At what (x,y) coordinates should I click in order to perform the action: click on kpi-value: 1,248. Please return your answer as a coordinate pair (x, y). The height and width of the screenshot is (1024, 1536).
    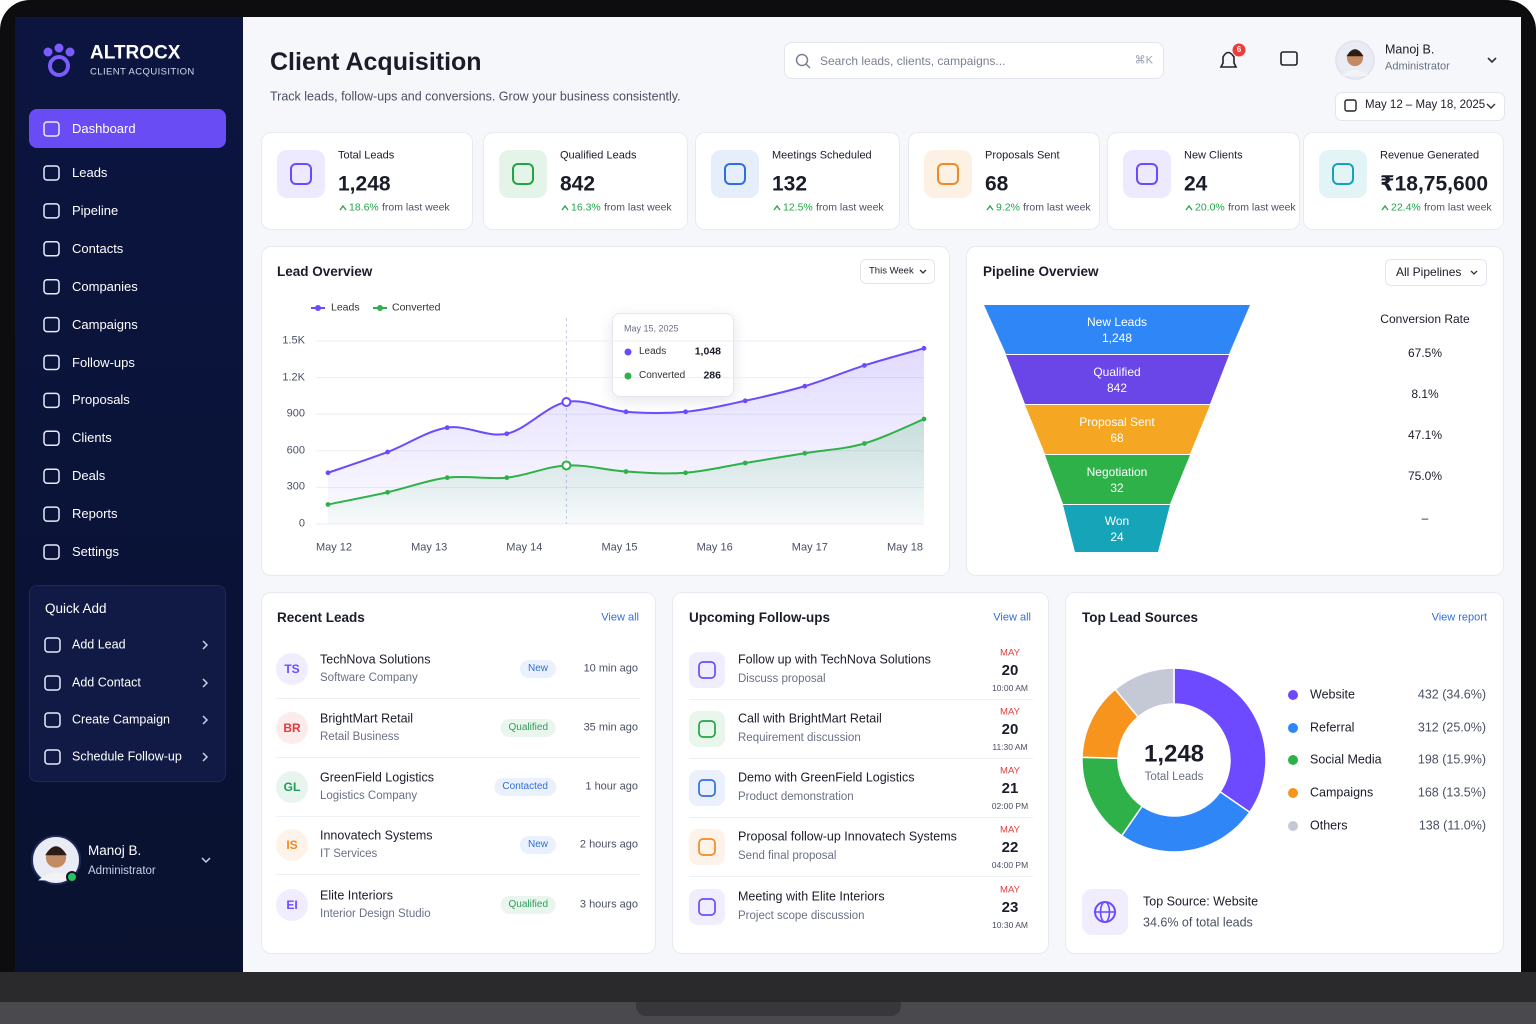
    Looking at the image, I should click on (364, 184).